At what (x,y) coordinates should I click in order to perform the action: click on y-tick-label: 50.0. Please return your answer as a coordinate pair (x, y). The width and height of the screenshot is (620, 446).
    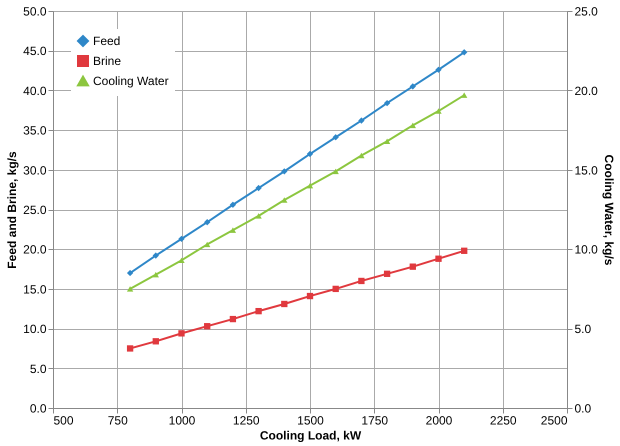
    Looking at the image, I should click on (35, 11).